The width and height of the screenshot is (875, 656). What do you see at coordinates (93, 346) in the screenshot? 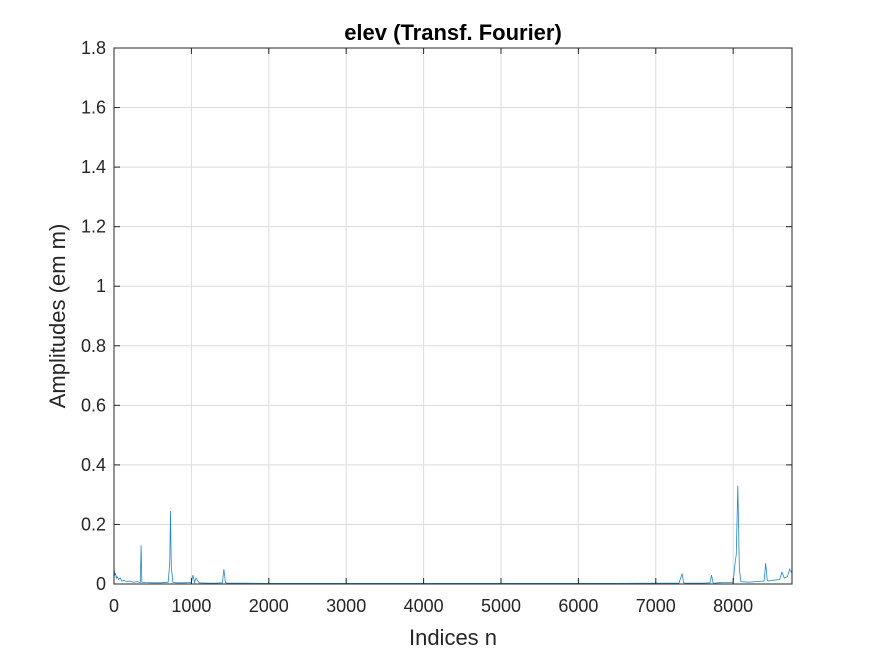
I see `y-tick-label: 0.8` at bounding box center [93, 346].